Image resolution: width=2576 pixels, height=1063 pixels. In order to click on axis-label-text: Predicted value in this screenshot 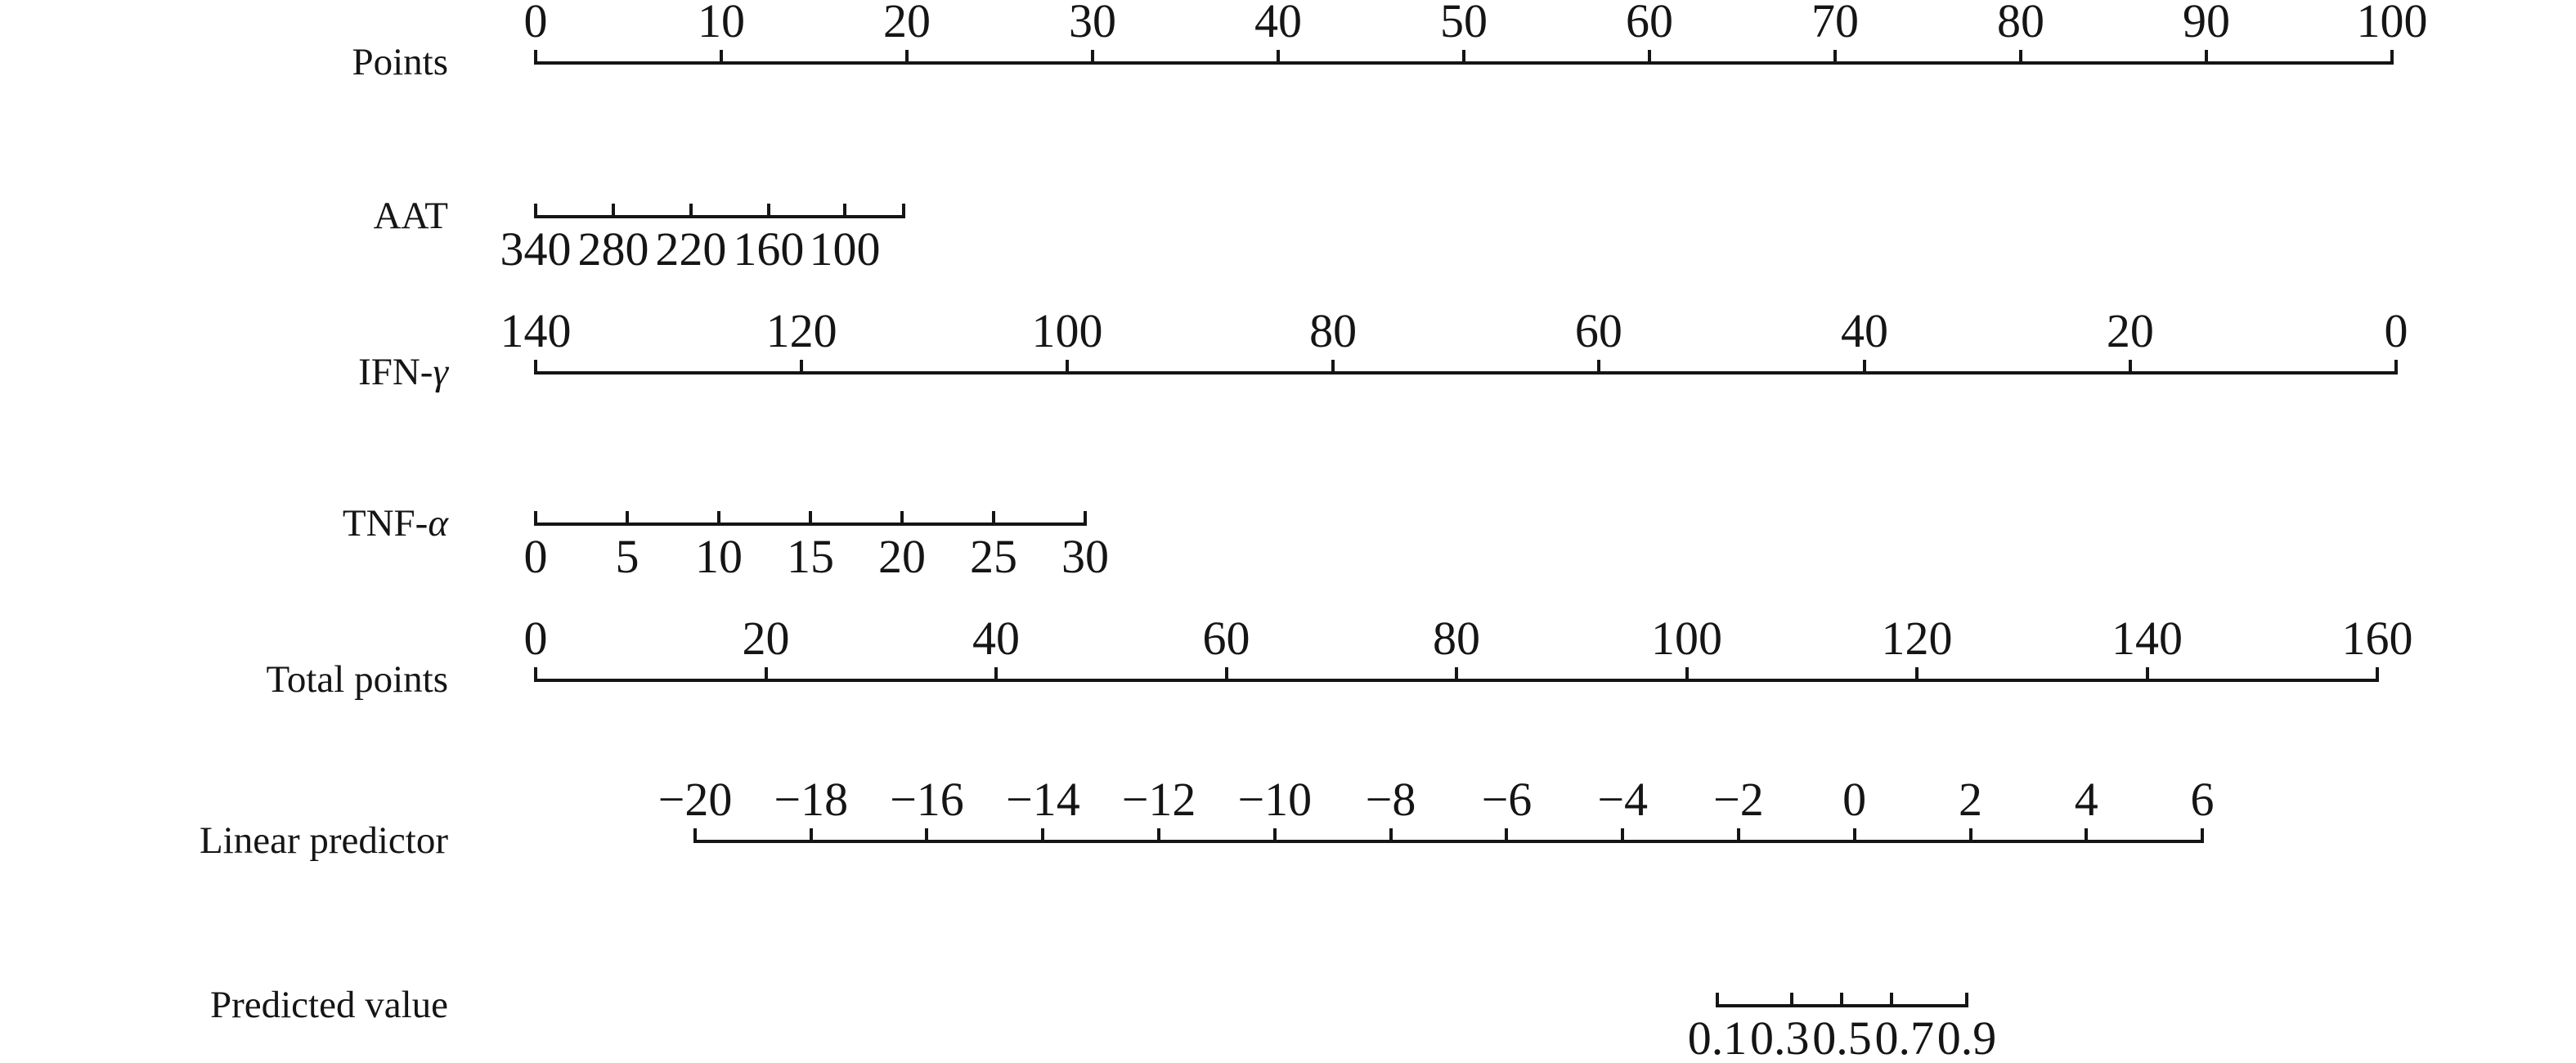, I will do `click(328, 1005)`.